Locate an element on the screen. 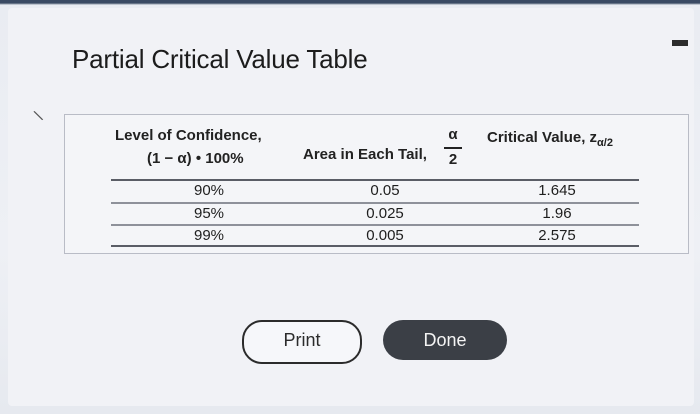 The image size is (700, 414). header-level-line1: Level of Confidence, is located at coordinates (188, 135).